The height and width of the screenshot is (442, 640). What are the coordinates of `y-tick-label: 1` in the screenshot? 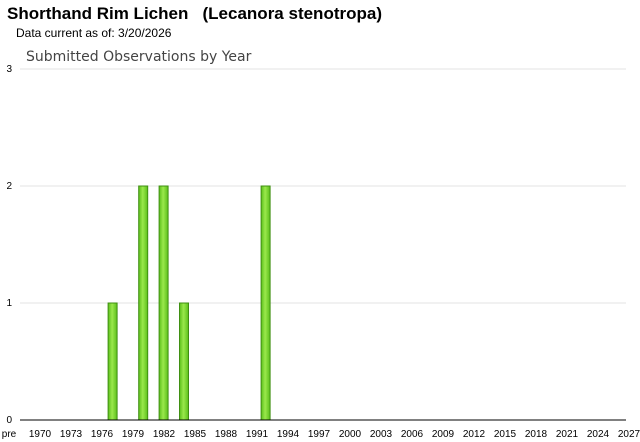 It's located at (9, 303).